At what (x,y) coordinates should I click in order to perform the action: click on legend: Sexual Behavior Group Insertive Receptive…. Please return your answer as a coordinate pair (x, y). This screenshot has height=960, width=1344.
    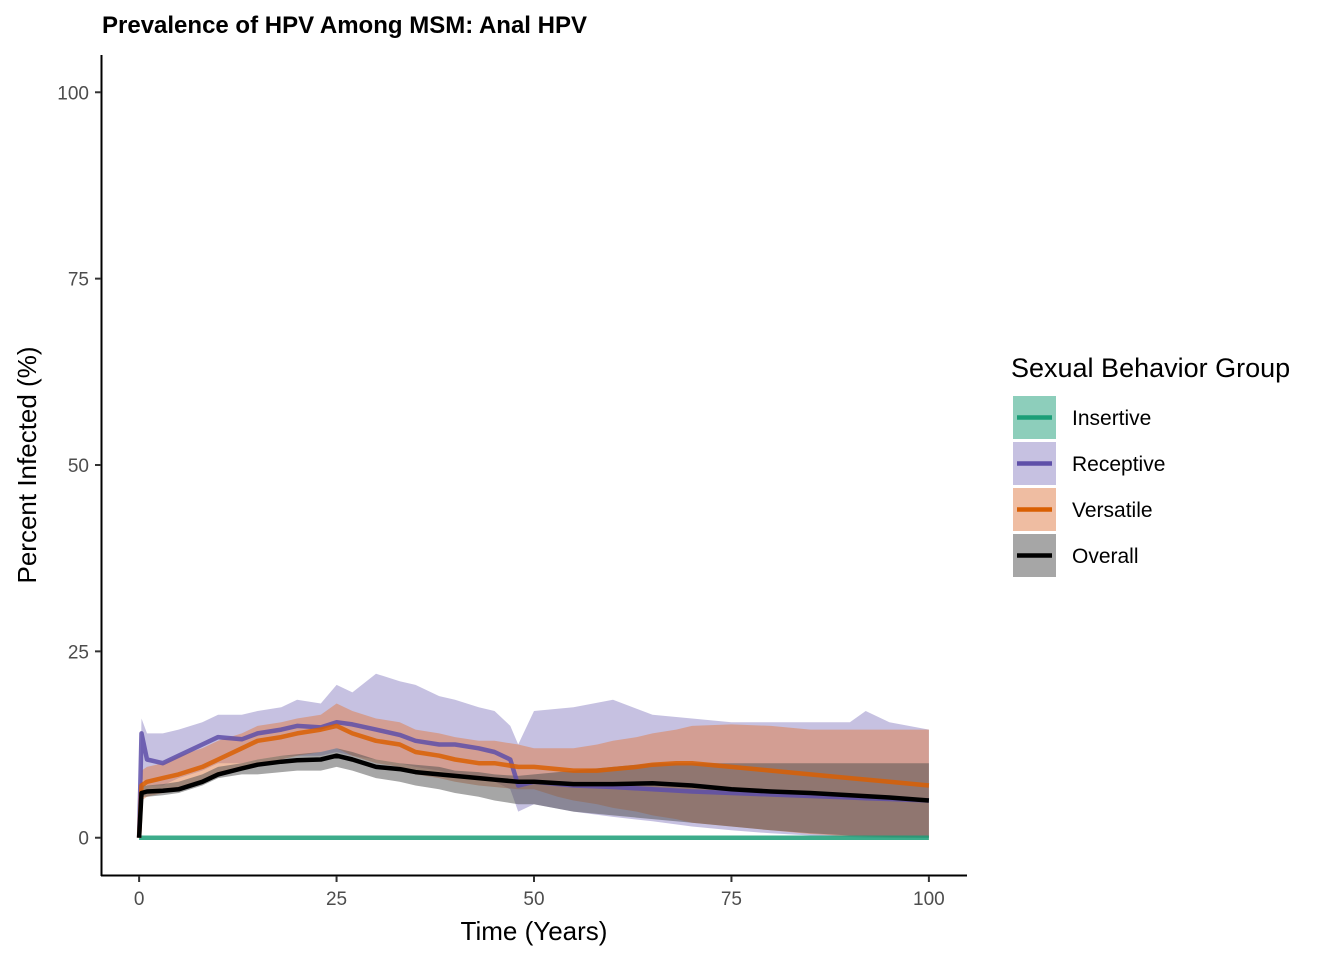
    Looking at the image, I should click on (1150, 465).